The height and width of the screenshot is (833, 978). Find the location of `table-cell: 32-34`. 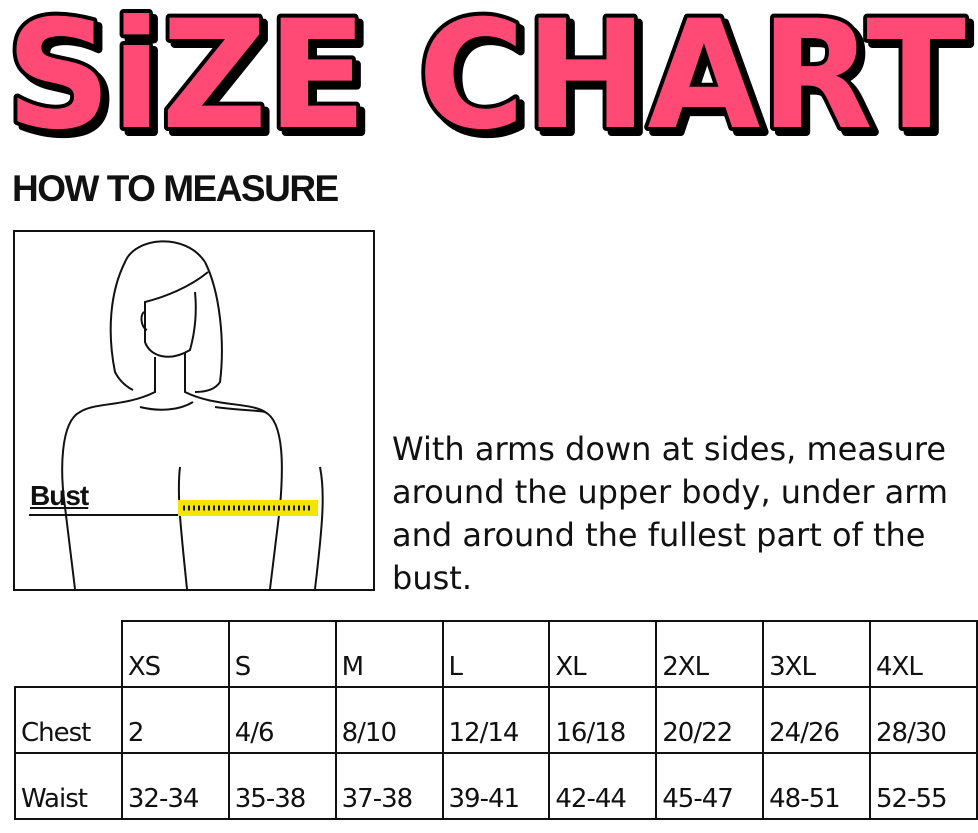

table-cell: 32-34 is located at coordinates (175, 786).